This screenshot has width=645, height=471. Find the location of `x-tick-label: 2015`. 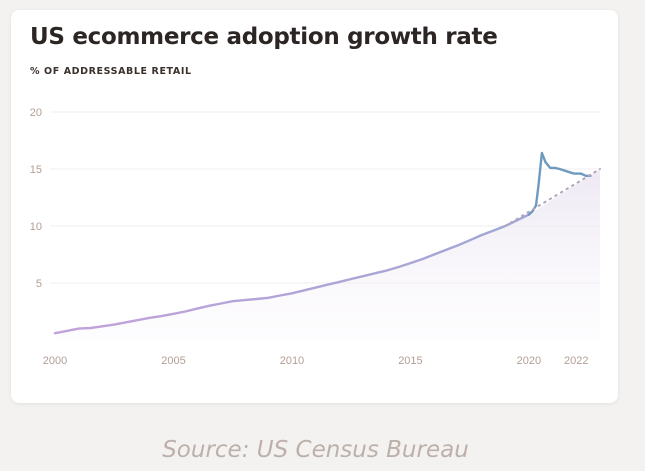

x-tick-label: 2015 is located at coordinates (410, 361).